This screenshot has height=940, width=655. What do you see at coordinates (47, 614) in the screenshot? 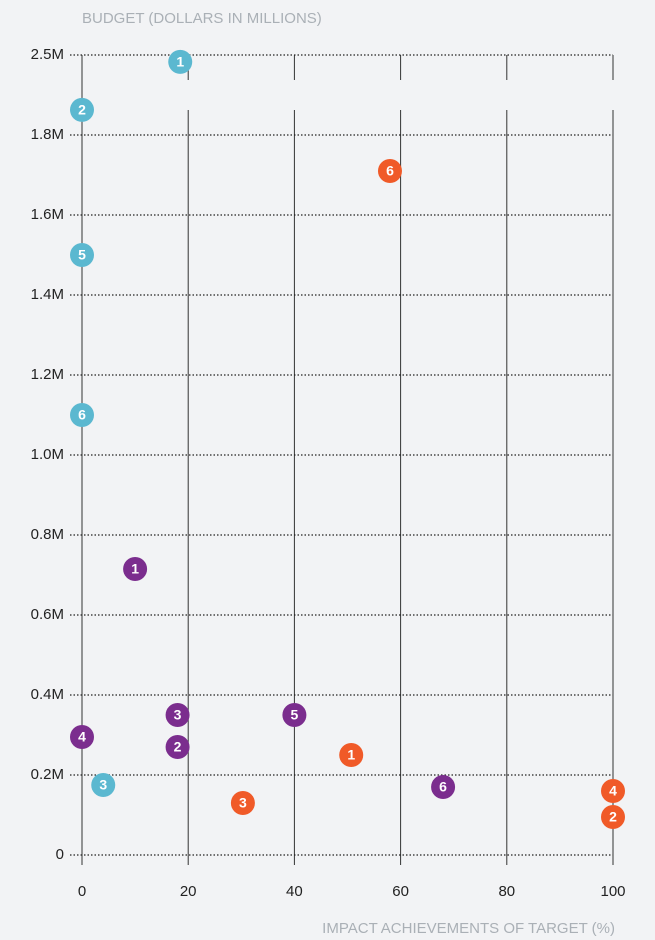
I see `y-tick-label: 0.6M` at bounding box center [47, 614].